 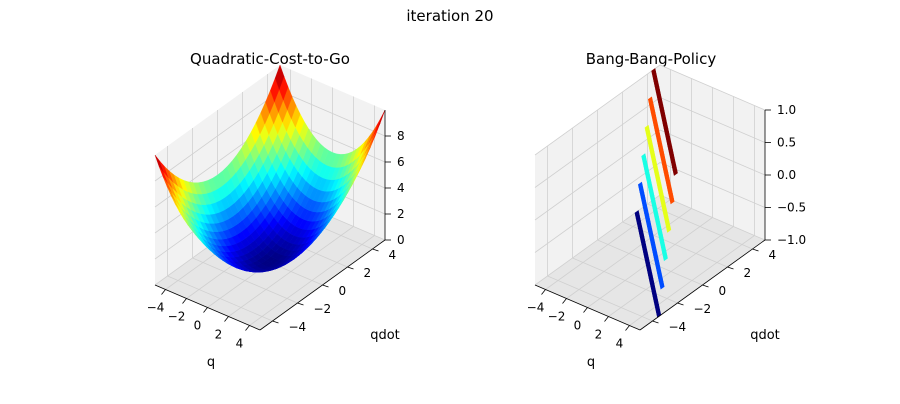 What do you see at coordinates (401, 240) in the screenshot?
I see `cost-to-go-z-tick-label: 0` at bounding box center [401, 240].